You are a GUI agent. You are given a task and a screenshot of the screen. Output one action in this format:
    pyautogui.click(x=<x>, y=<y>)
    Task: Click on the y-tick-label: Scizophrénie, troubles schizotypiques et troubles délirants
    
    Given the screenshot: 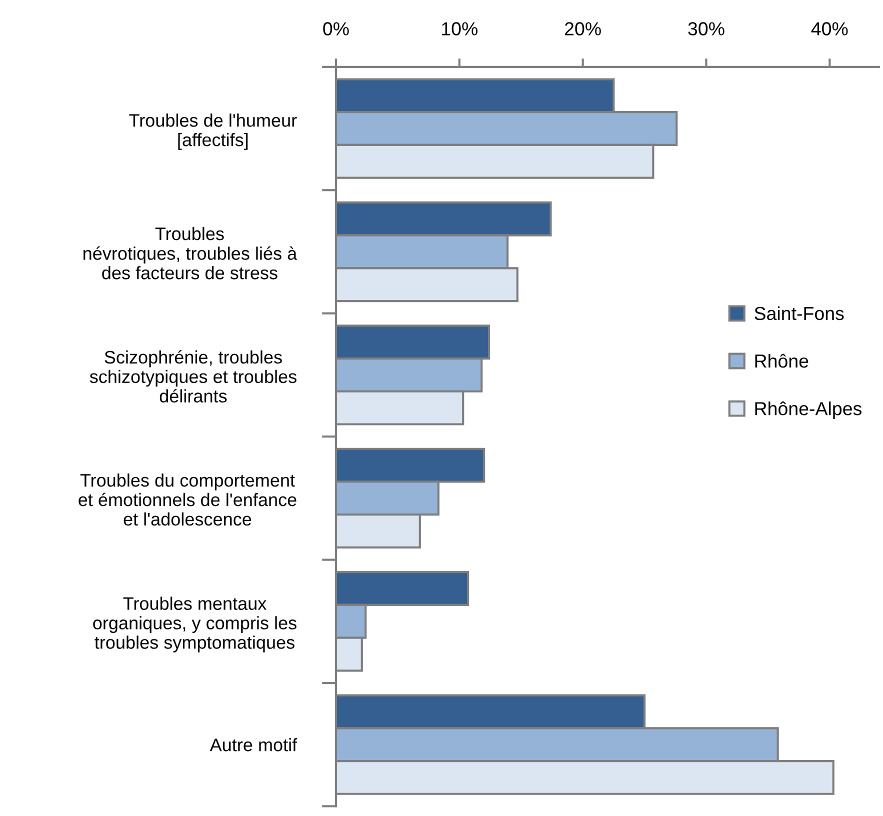 What is the action you would take?
    pyautogui.click(x=193, y=376)
    